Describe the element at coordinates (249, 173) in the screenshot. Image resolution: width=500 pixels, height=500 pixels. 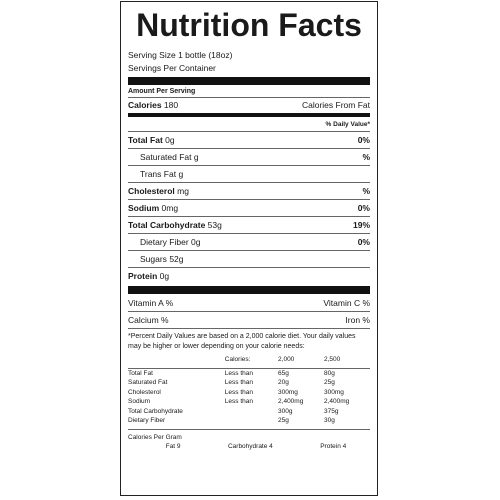
I see `nutrient-row-trans-fat: Trans Fat g` at that location.